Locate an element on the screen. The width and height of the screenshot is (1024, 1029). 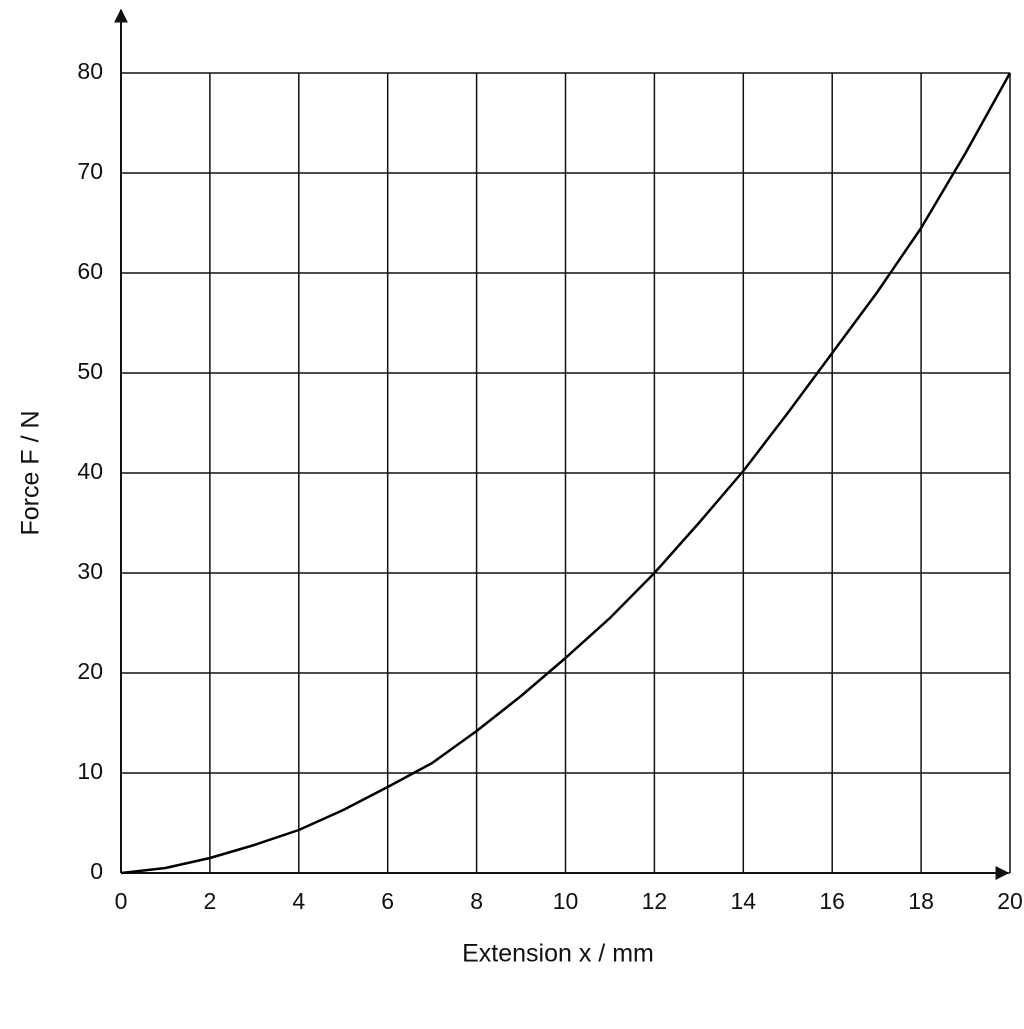
x-tick-label: 20 is located at coordinates (1010, 901).